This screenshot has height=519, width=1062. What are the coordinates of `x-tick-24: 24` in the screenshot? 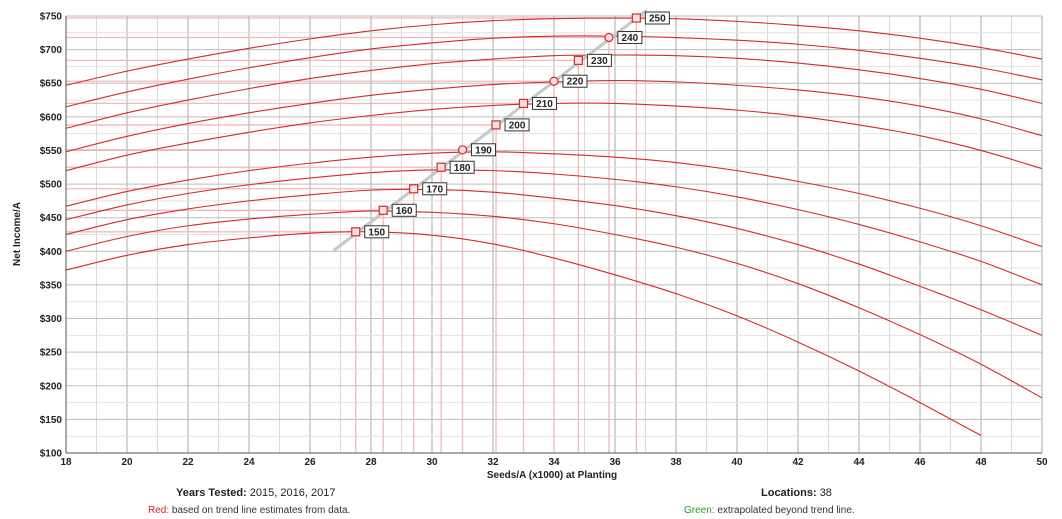 It's located at (249, 462).